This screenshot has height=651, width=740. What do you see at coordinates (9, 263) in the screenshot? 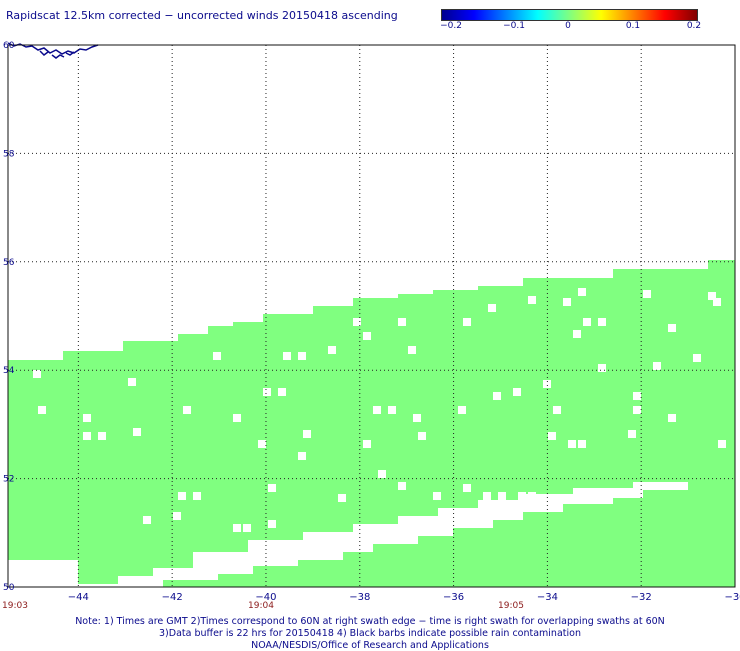
I see `latitude-label: 56` at bounding box center [9, 263].